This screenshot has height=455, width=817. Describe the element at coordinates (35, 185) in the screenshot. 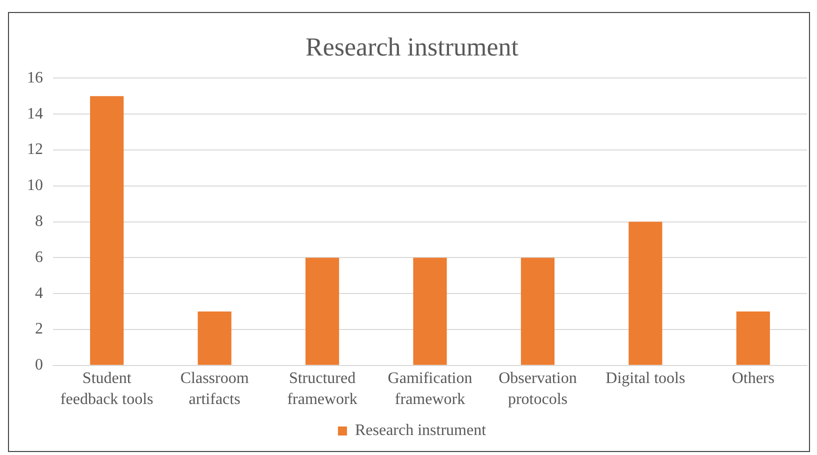

I see `y-tick-label: 10` at that location.